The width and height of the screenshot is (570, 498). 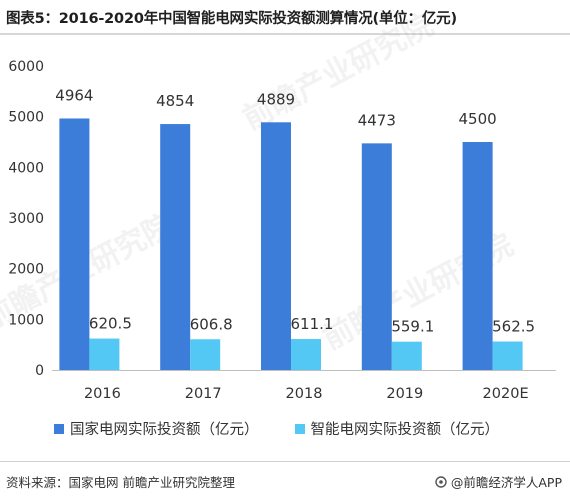 What do you see at coordinates (120, 482) in the screenshot?
I see `source-note: 资料来源：国家电网 前瞻产业研究院整理` at bounding box center [120, 482].